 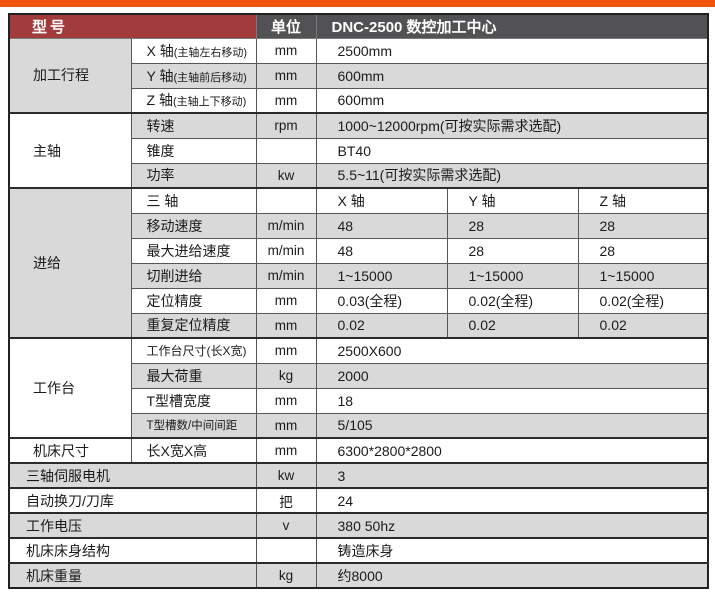 I want to click on spec-label-text: X 轴, so click(x=160, y=50).